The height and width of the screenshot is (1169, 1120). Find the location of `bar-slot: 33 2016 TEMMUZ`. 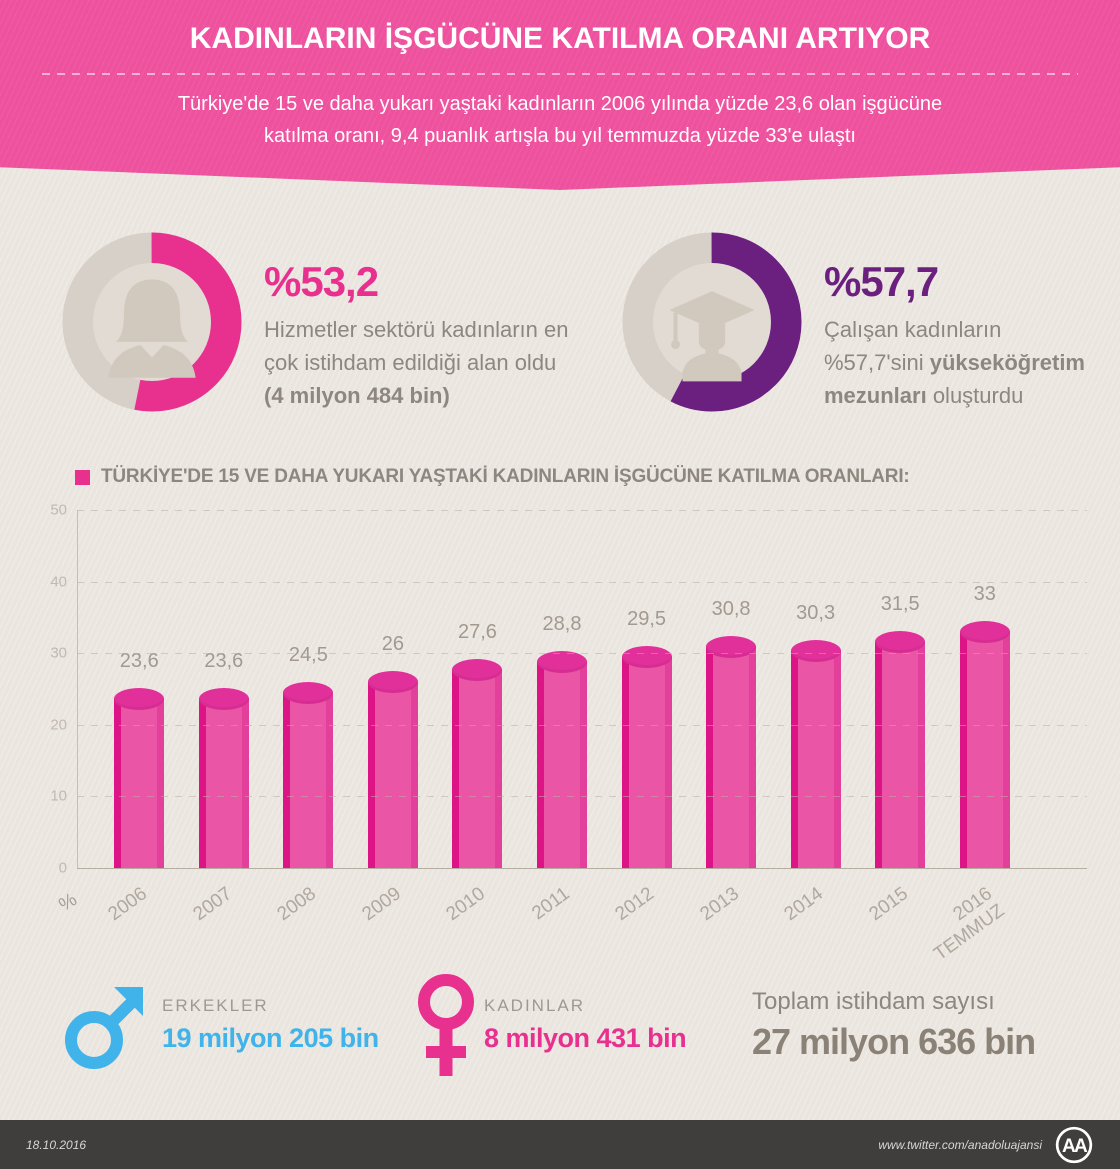

bar-slot: 33 2016 TEMMUZ is located at coordinates (979, 736).